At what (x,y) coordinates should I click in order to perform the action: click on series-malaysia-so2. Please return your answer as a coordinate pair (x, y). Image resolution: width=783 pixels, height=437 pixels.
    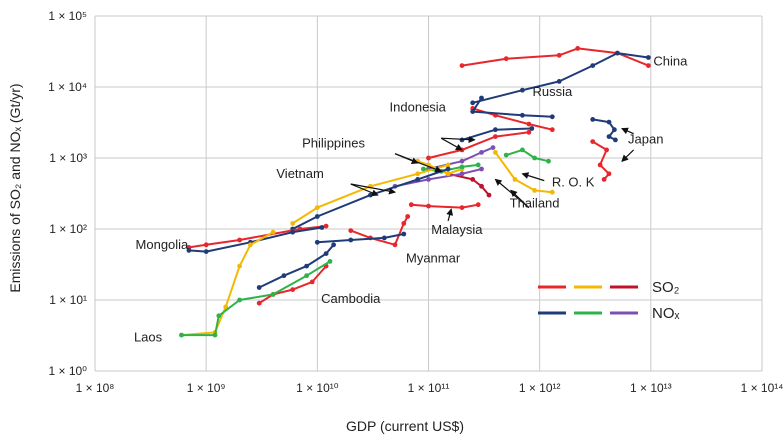
    Looking at the image, I should click on (444, 206).